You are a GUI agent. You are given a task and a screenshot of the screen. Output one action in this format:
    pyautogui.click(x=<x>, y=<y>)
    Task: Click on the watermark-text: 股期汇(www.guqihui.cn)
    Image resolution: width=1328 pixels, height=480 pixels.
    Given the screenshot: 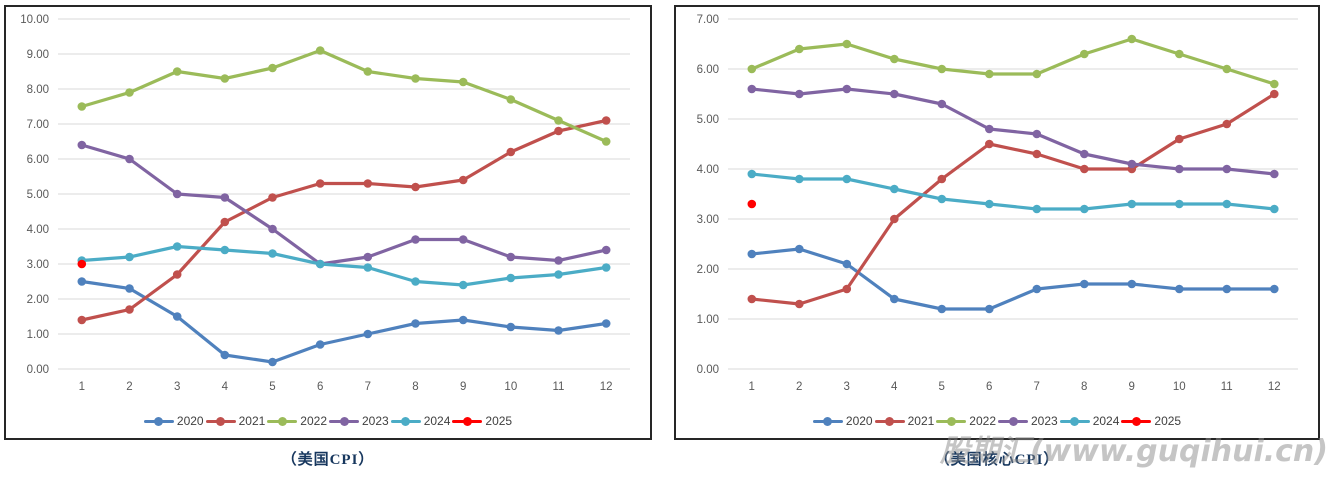 What is the action you would take?
    pyautogui.click(x=1133, y=451)
    